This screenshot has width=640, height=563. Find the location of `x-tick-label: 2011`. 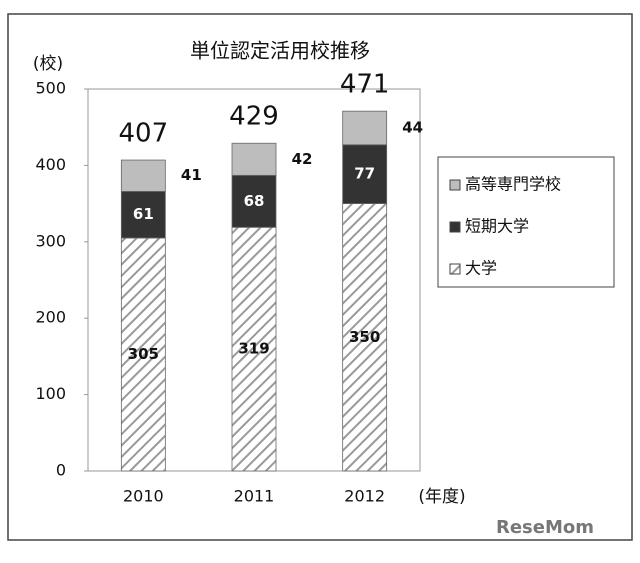

x-tick-label: 2011 is located at coordinates (254, 496).